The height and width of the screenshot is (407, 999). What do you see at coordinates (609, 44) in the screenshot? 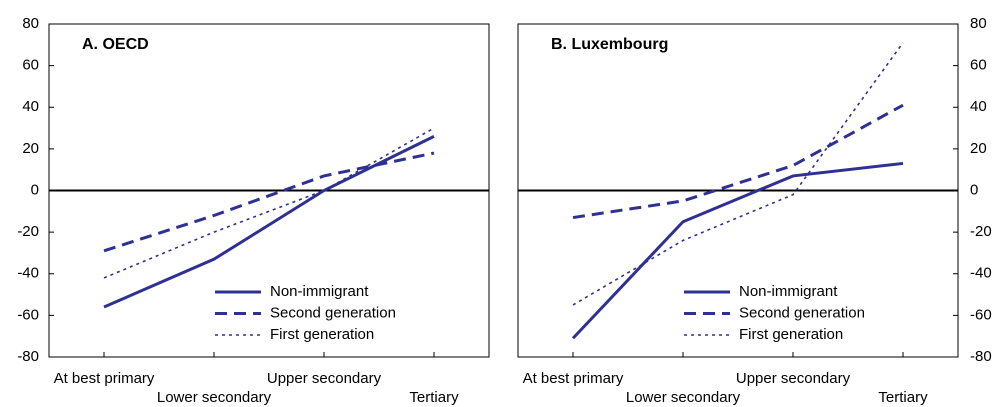
I see `panel-title: B. Luxembourg` at bounding box center [609, 44].